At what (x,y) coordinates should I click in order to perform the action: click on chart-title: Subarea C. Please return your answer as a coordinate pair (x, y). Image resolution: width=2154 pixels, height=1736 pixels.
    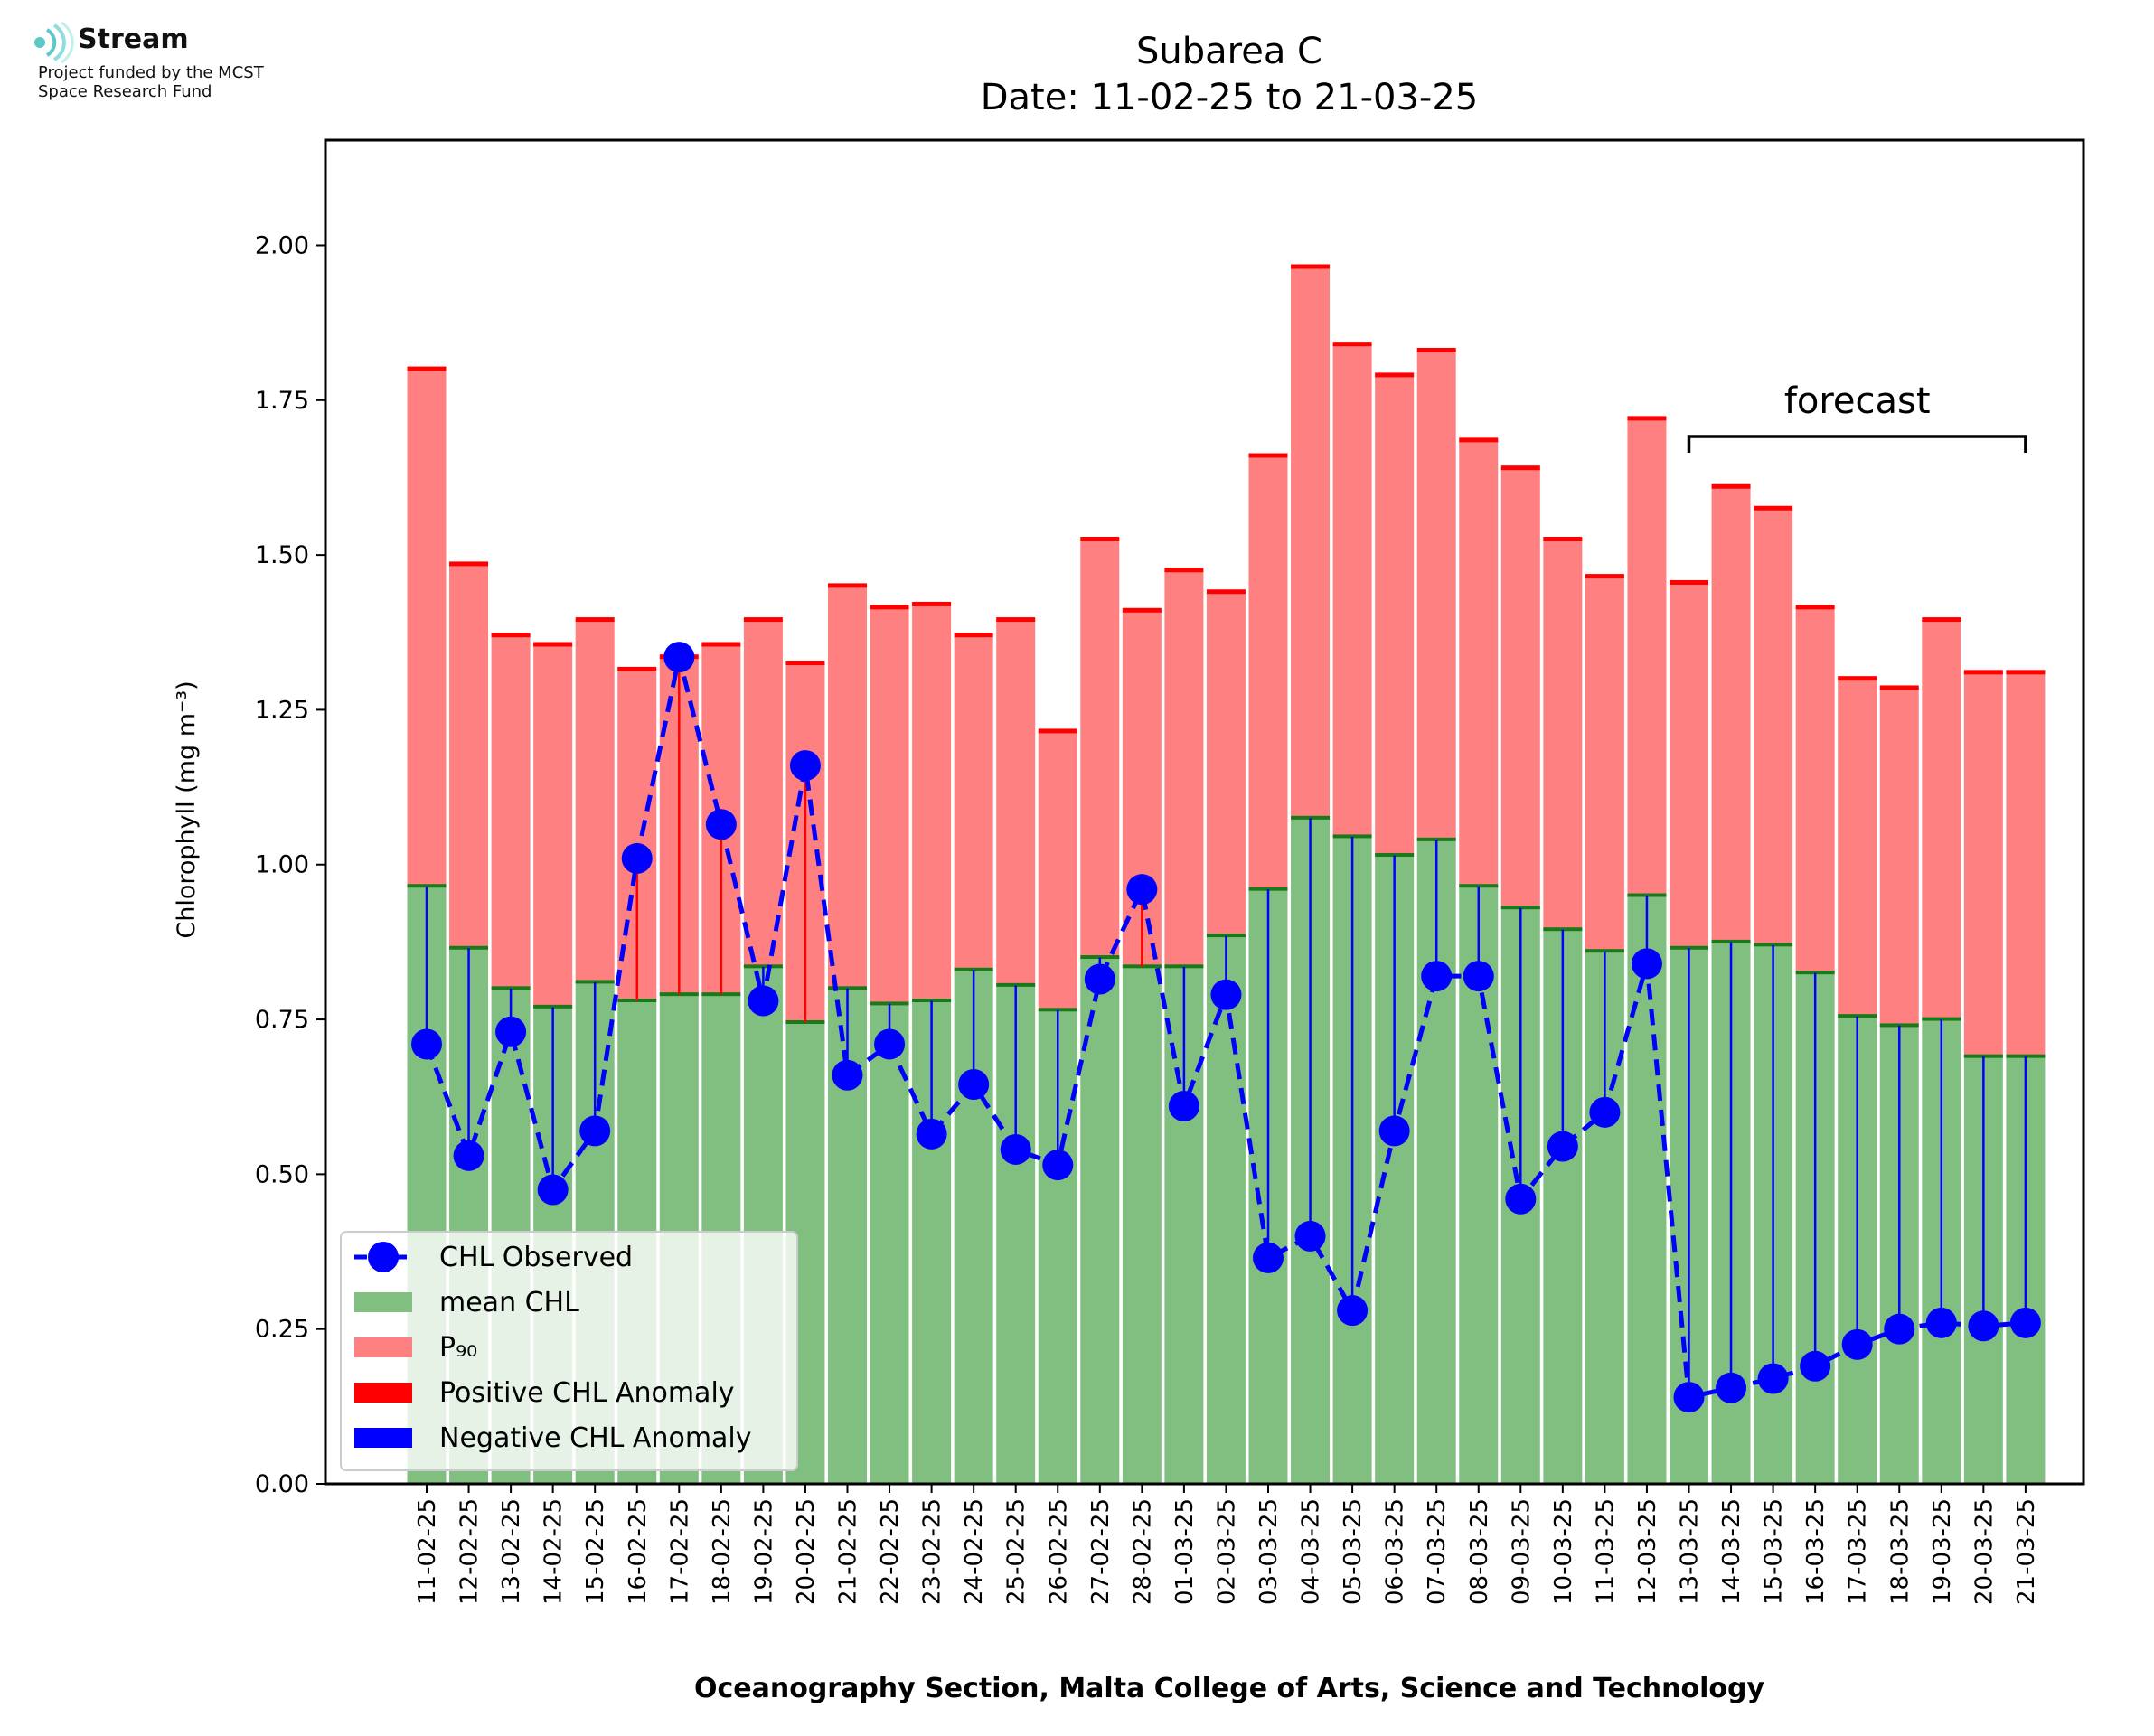
    Looking at the image, I should click on (1229, 52).